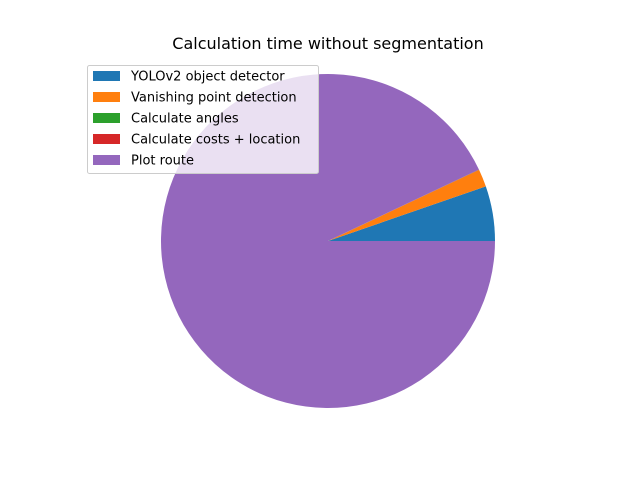  I want to click on pie-slice-calculate-angles, so click(404, 205).